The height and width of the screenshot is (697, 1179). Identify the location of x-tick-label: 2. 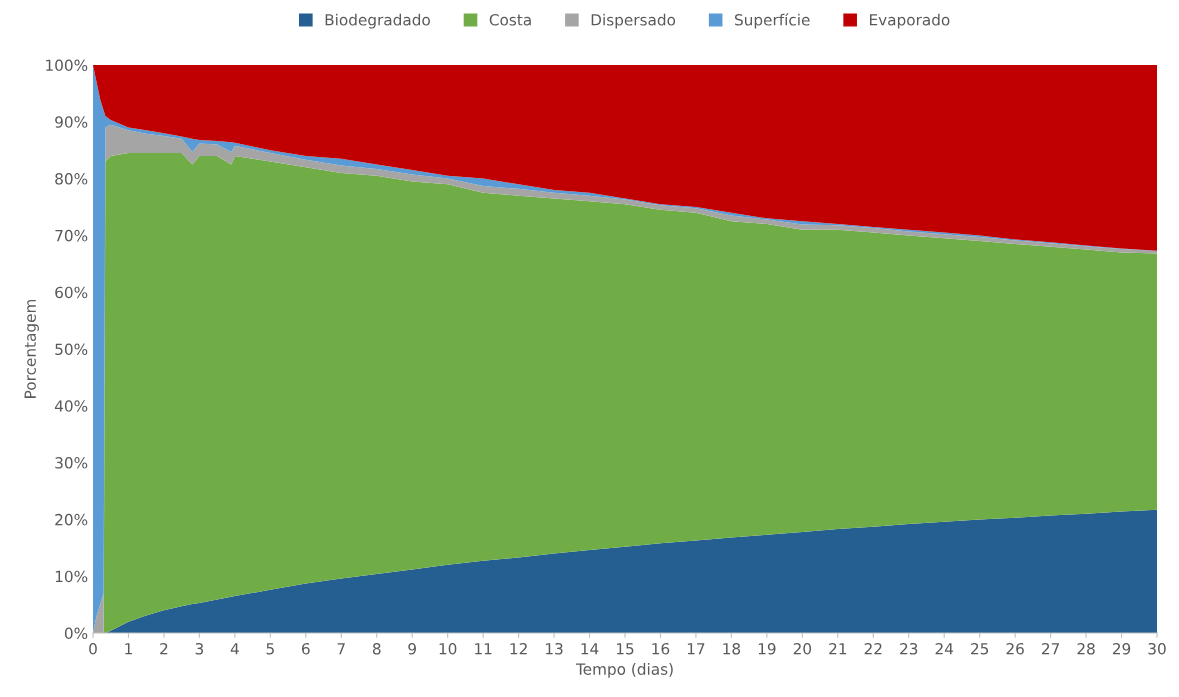
(164, 648).